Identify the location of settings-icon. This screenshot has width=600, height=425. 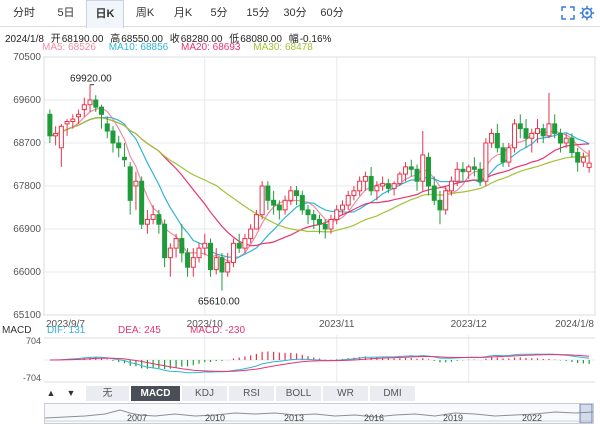
(587, 13).